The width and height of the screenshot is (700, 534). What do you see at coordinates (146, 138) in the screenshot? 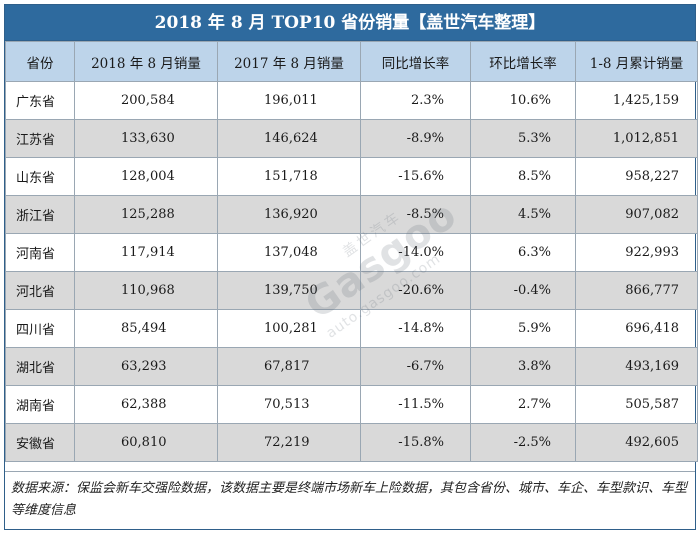
I see `cell-aug-2018: 133,630` at bounding box center [146, 138].